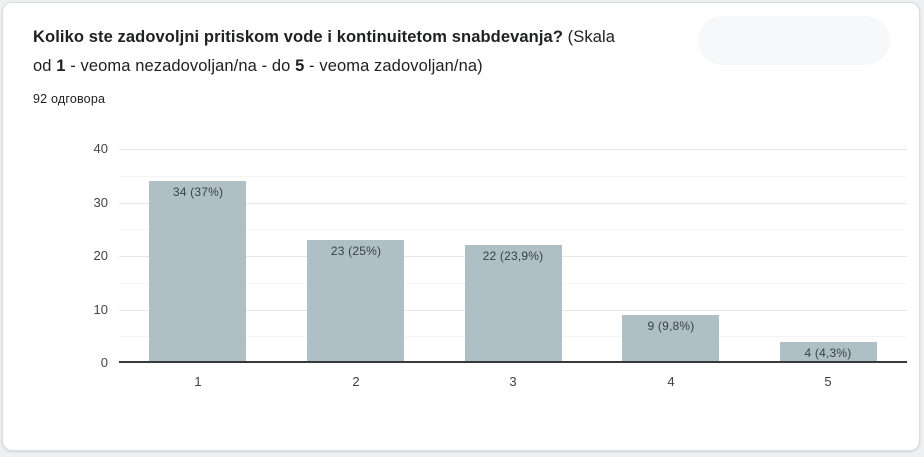 The height and width of the screenshot is (457, 924). Describe the element at coordinates (356, 381) in the screenshot. I see `x-tick-label-2: 2` at that location.